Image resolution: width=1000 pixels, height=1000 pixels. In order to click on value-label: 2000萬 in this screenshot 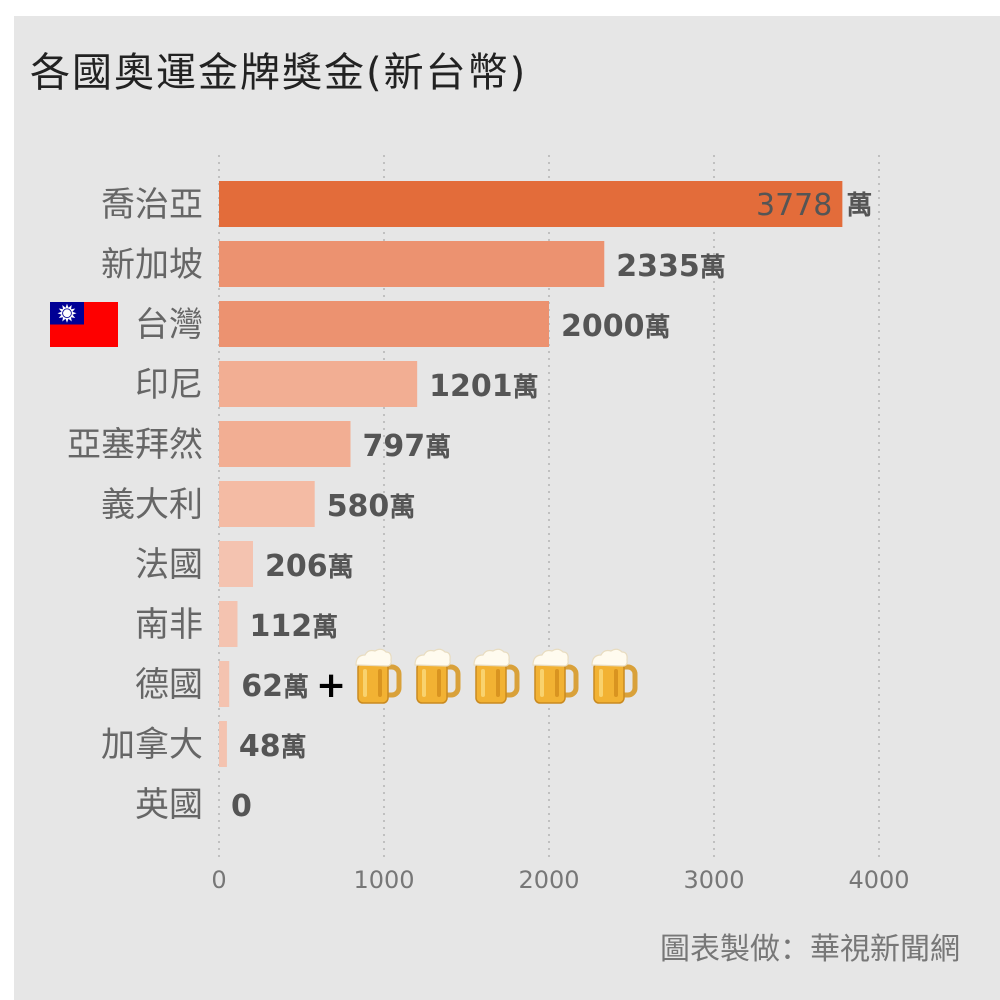, I will do `click(616, 326)`.